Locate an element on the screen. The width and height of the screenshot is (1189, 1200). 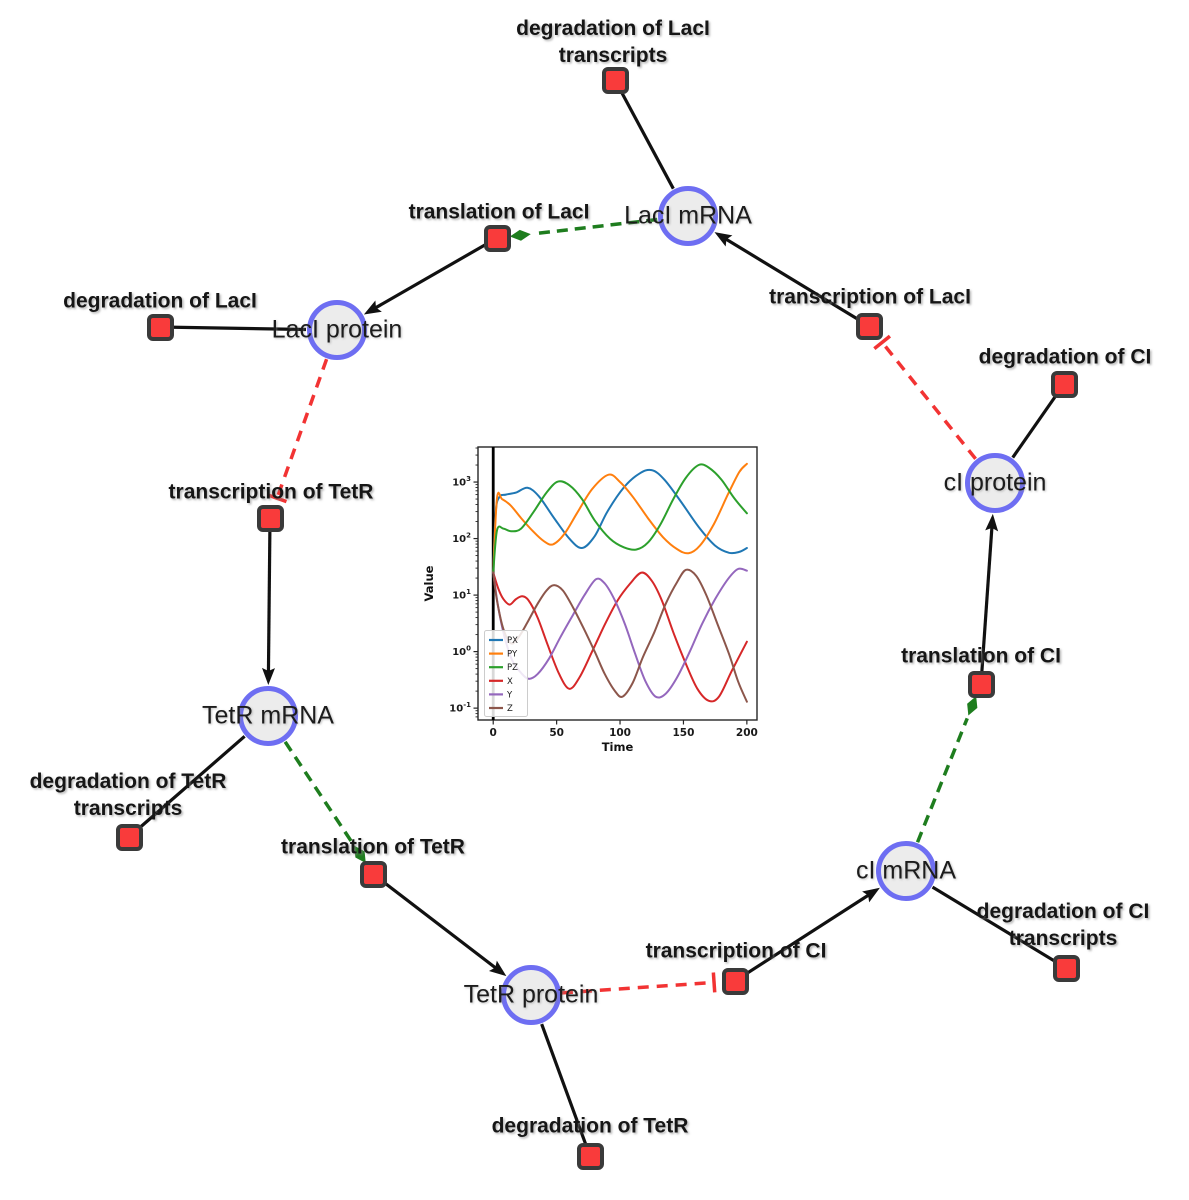
legend-label-X: X is located at coordinates (510, 682).